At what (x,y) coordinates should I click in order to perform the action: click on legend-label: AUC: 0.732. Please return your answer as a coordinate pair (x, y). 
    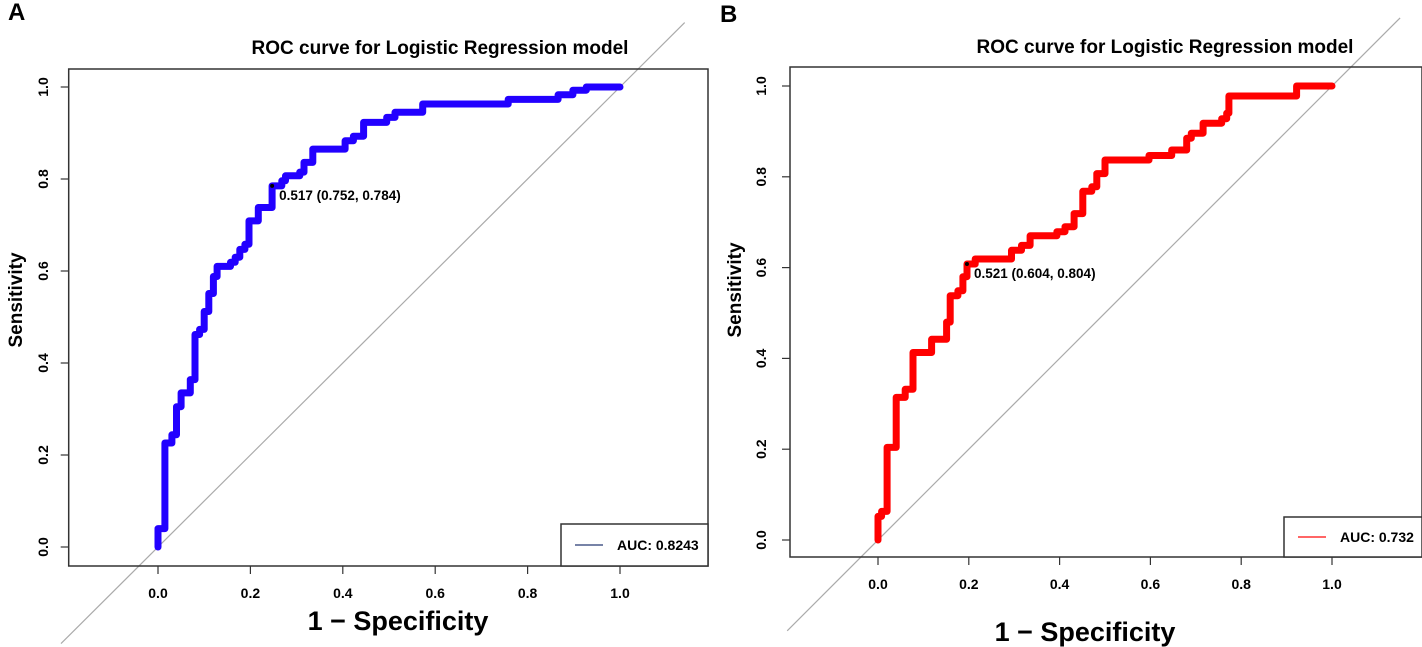
    Looking at the image, I should click on (1377, 537).